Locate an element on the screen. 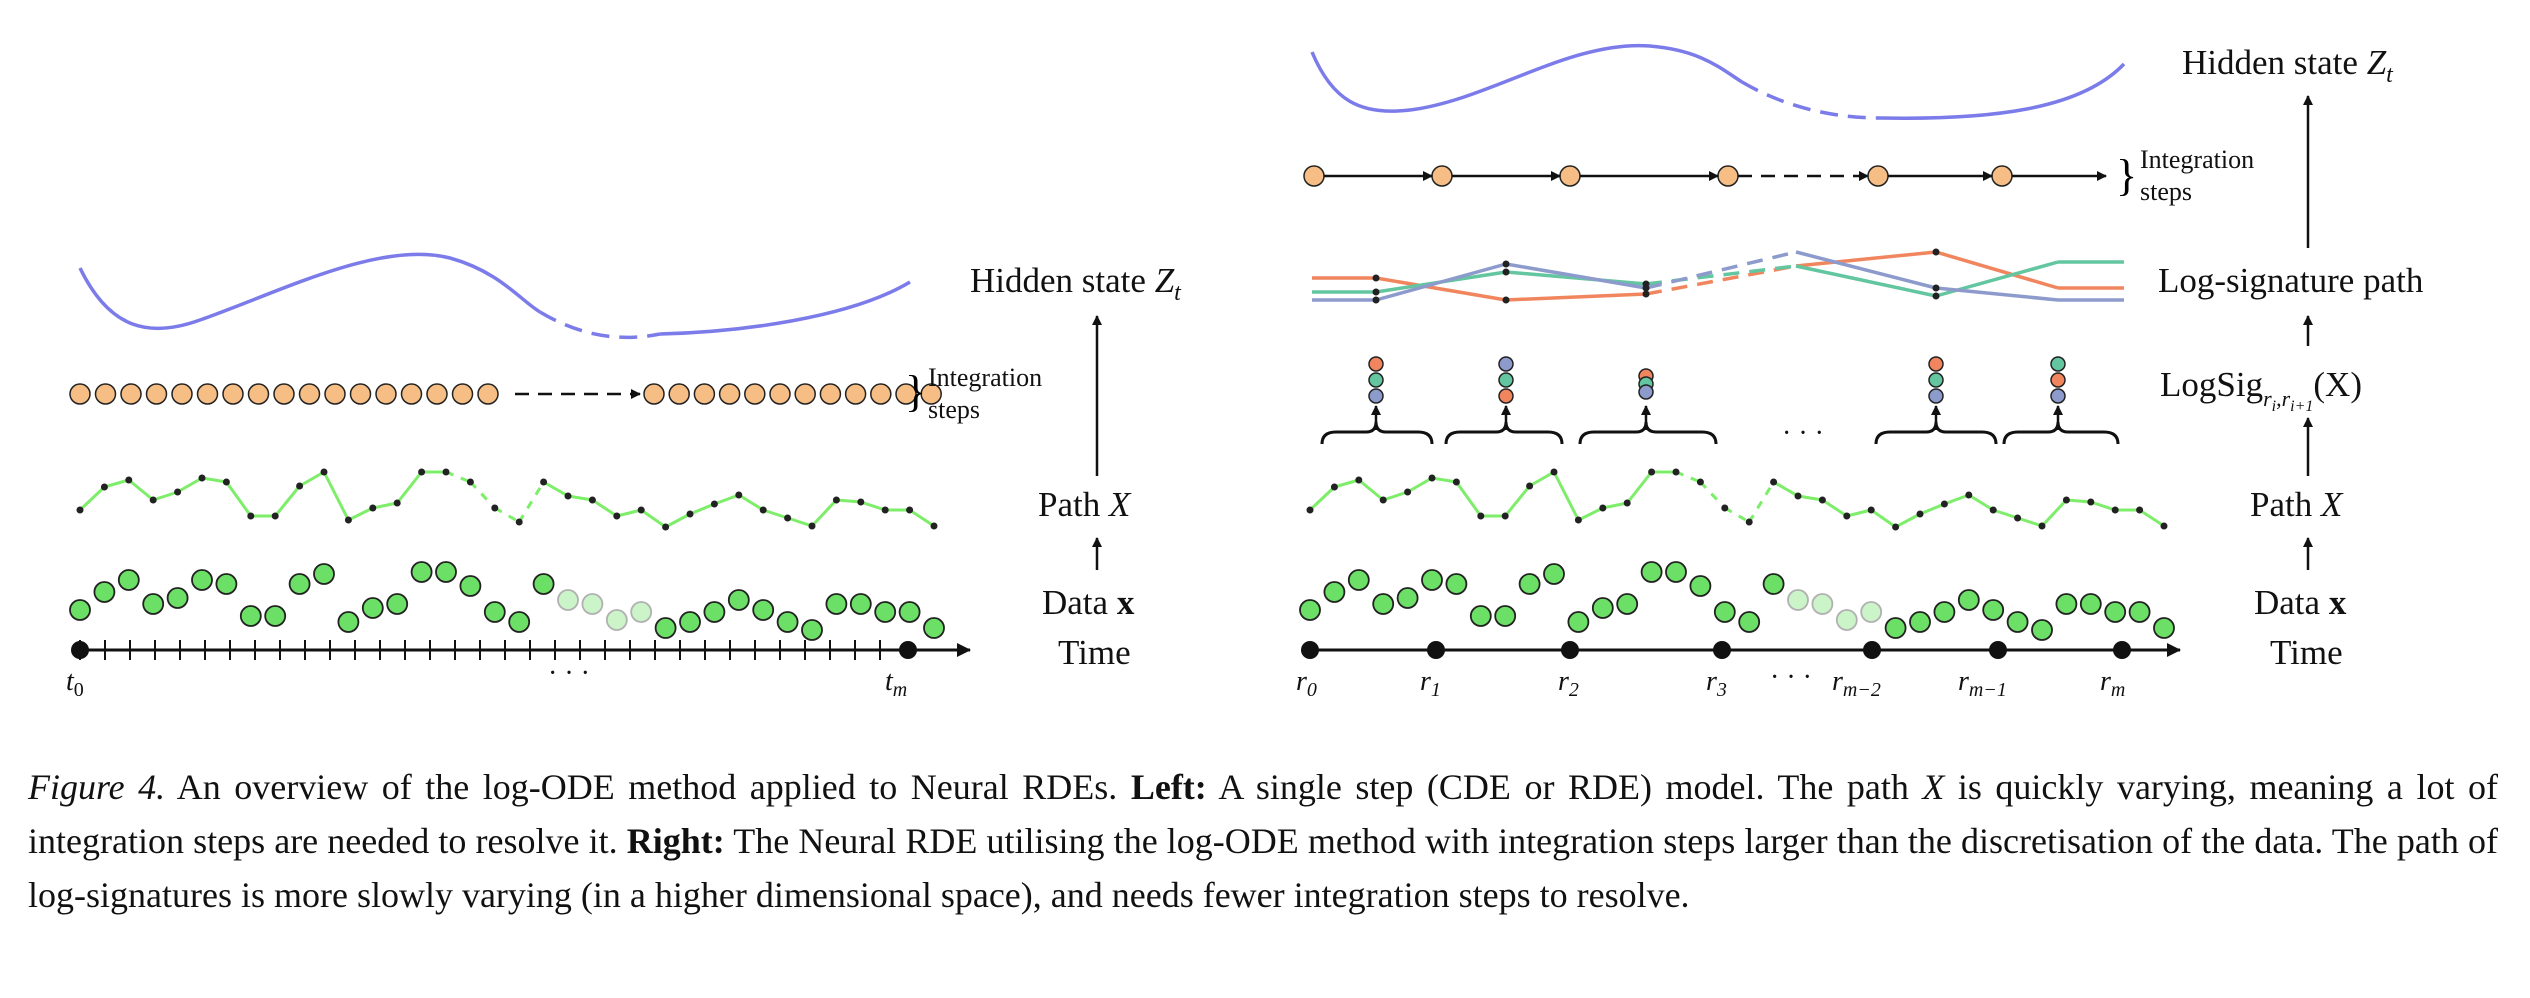 The image size is (2530, 998). left-data-points is located at coordinates (507, 601).